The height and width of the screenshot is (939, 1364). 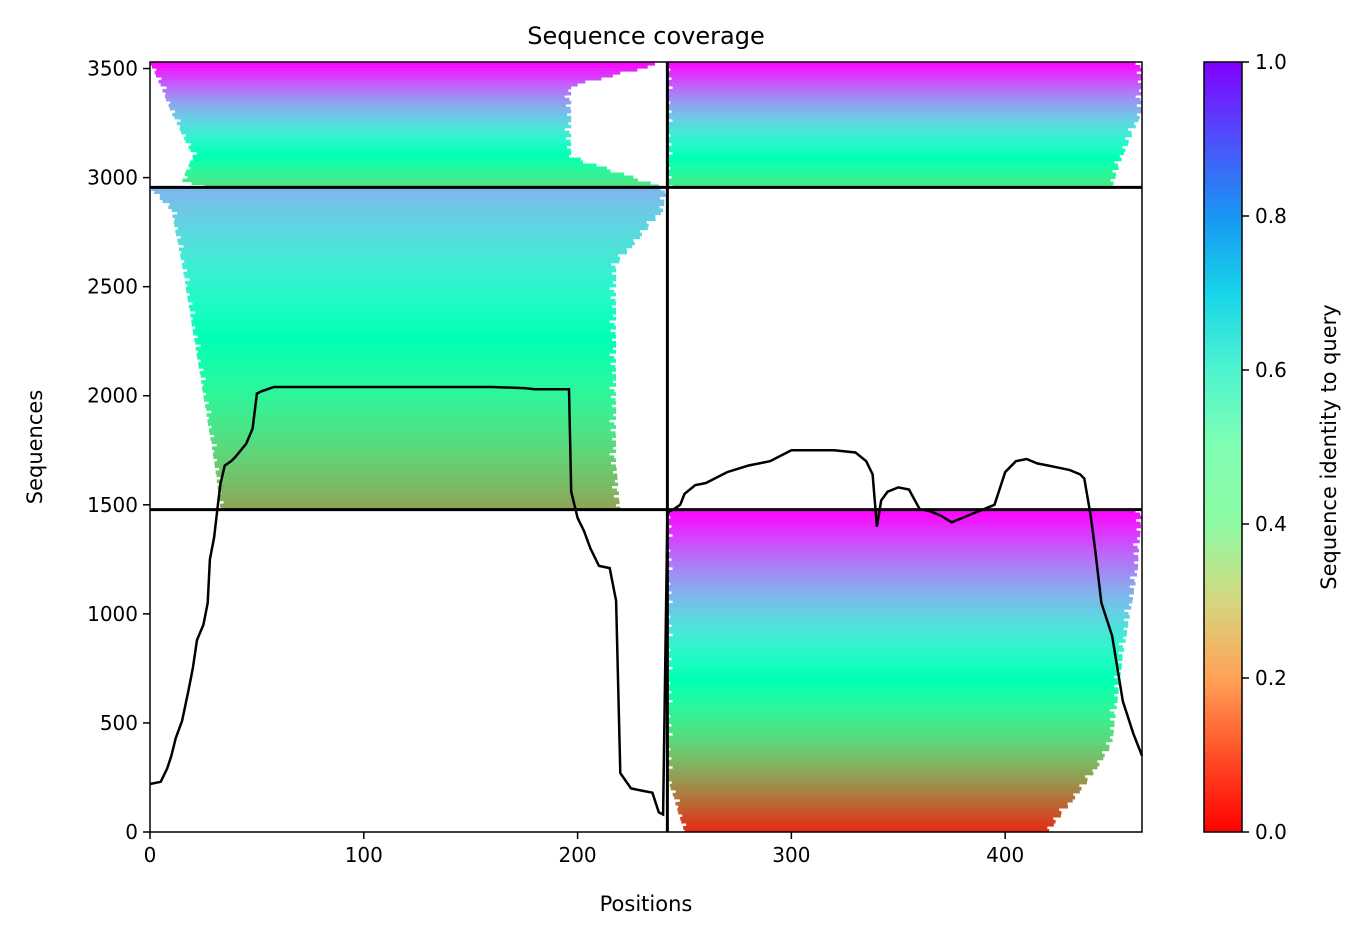 I want to click on x-axis-label: Positions, so click(x=646, y=904).